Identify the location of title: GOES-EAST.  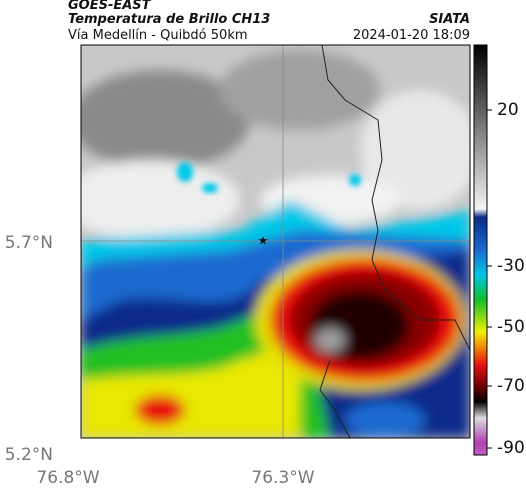
(110, 6).